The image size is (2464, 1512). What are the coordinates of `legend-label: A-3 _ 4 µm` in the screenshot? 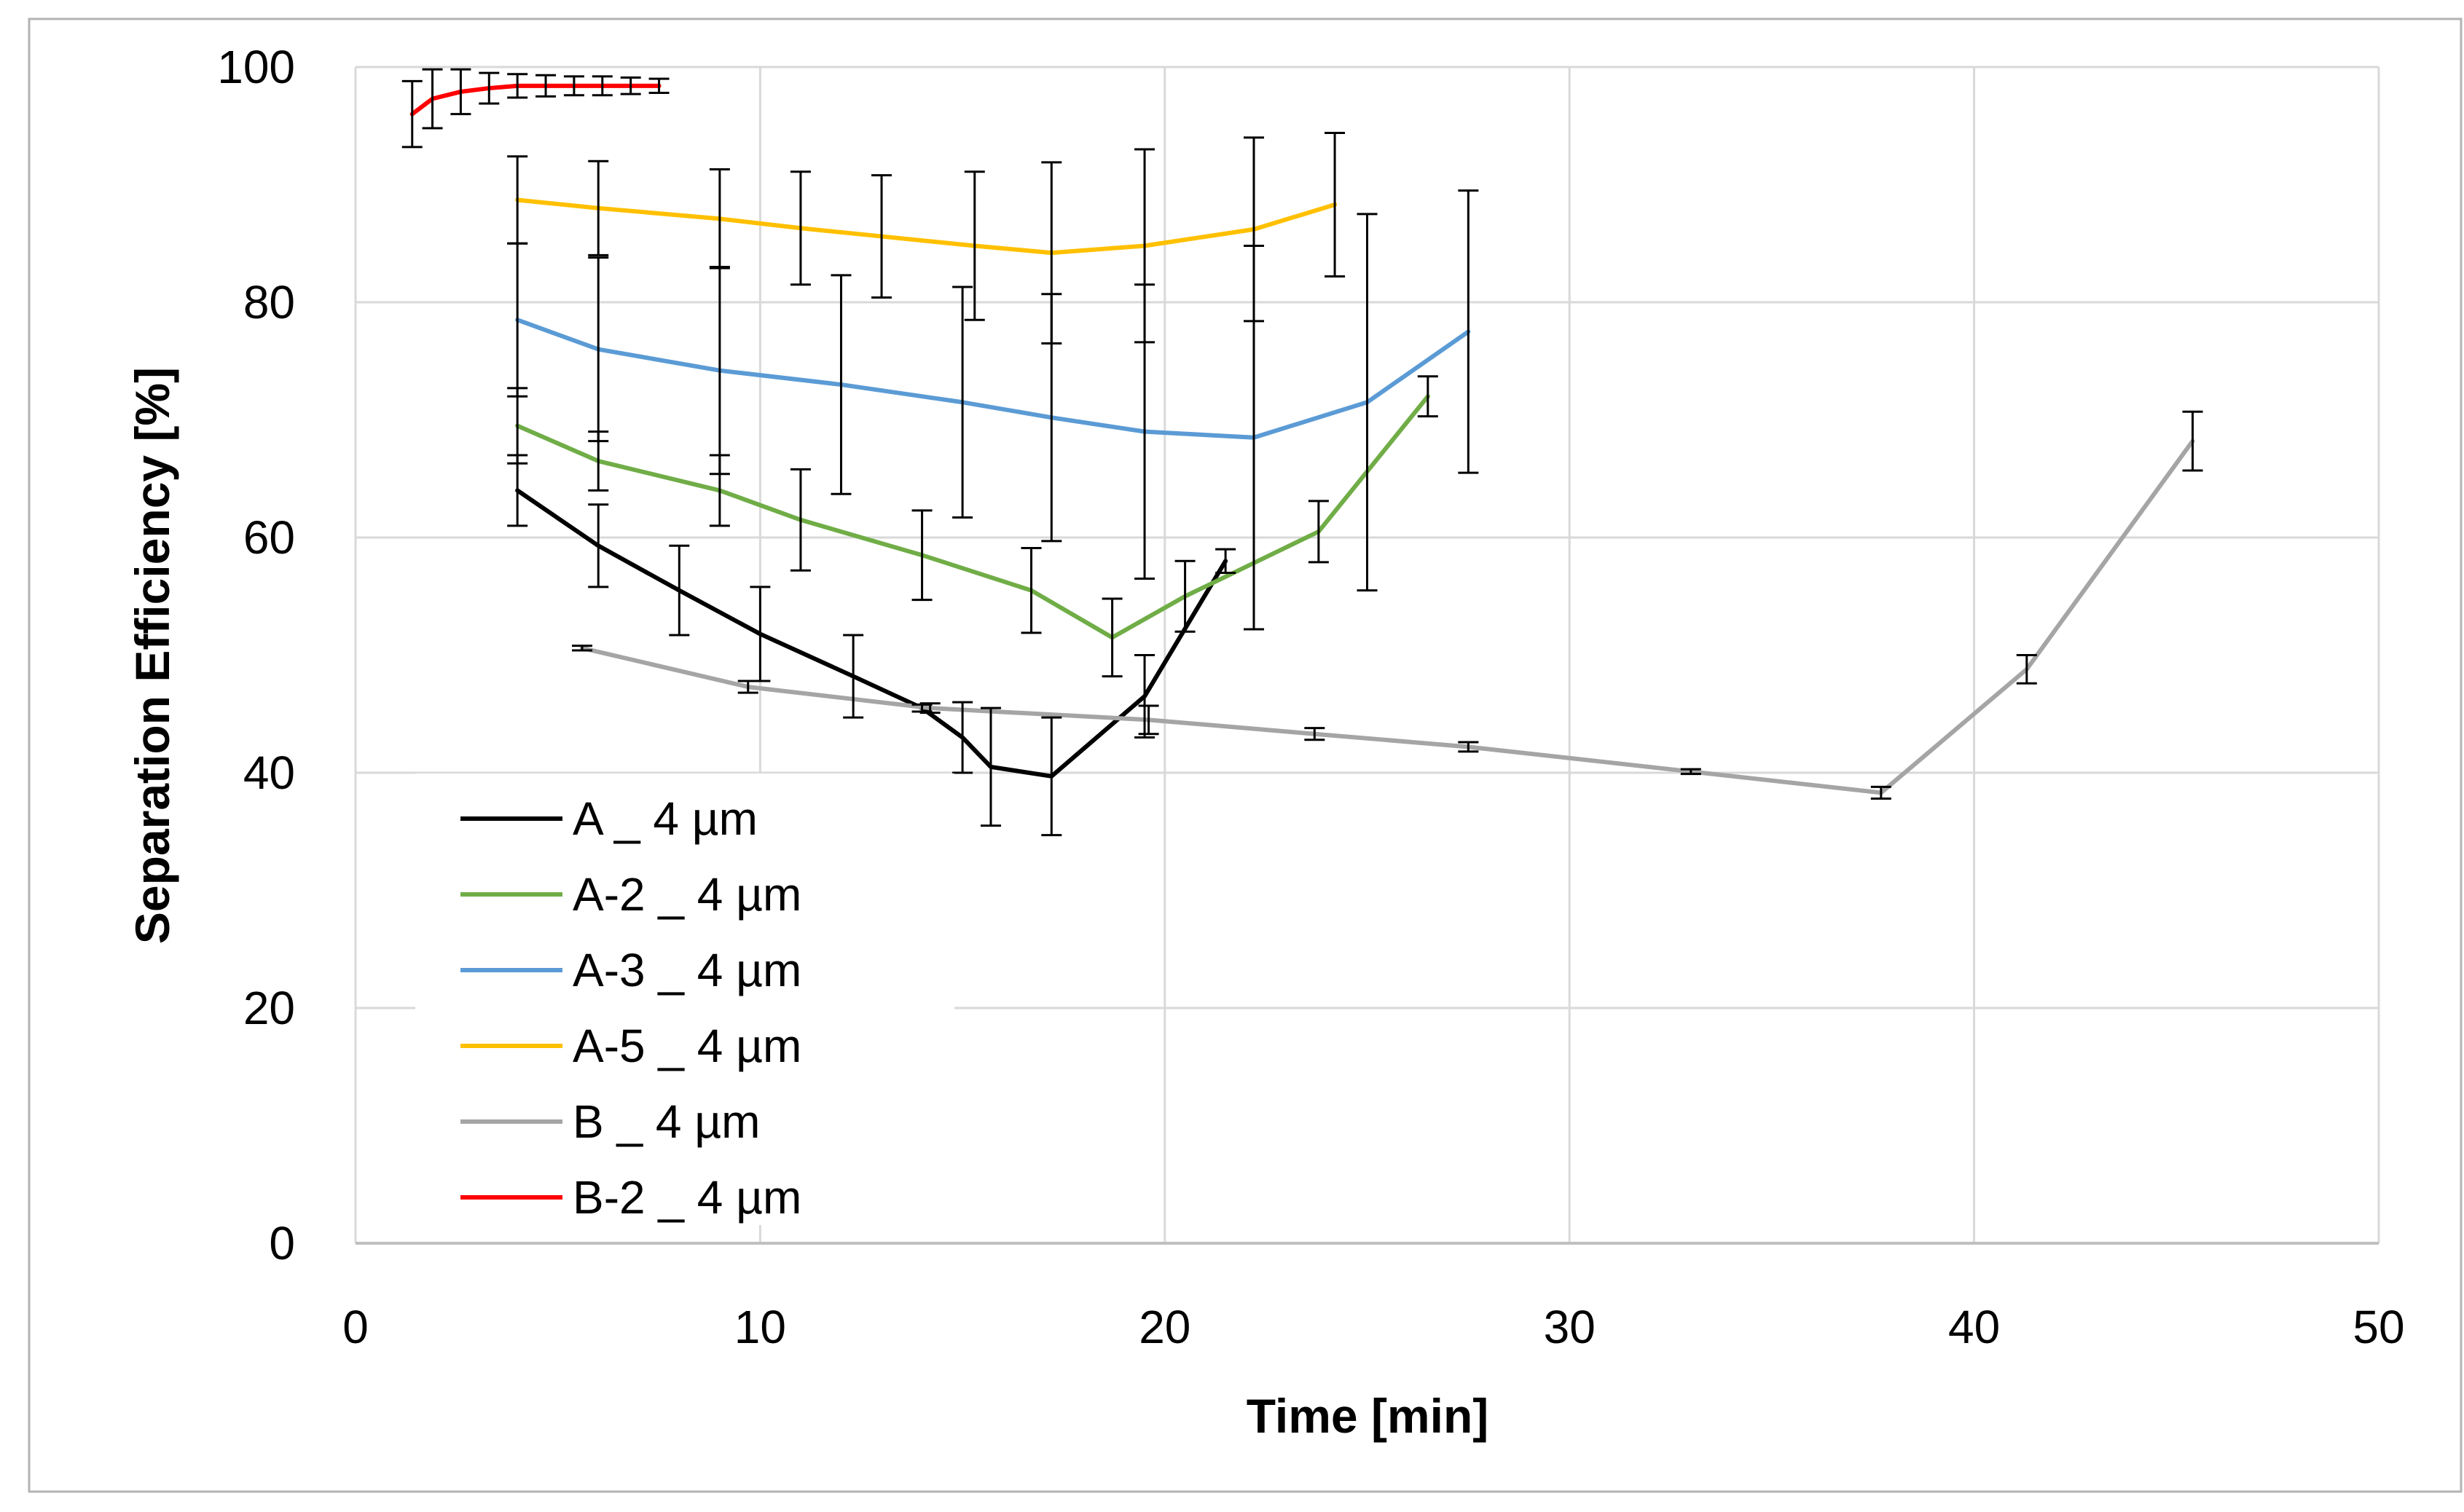 It's located at (687, 970).